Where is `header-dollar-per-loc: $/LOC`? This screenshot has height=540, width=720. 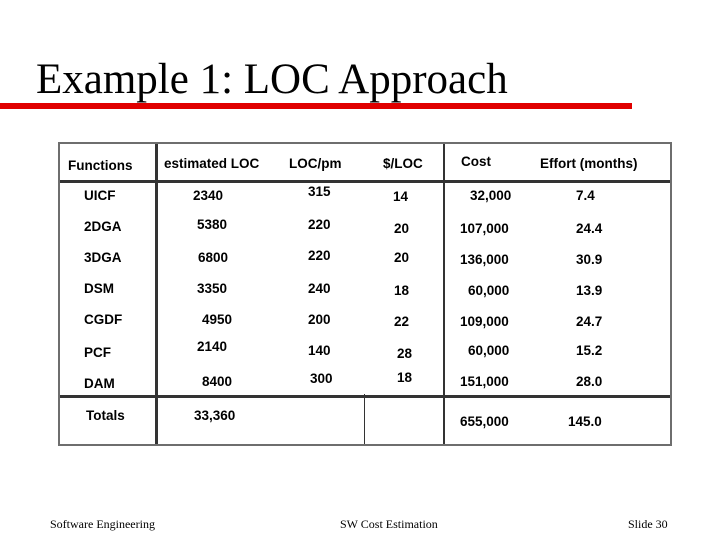
header-dollar-per-loc: $/LOC is located at coordinates (403, 163).